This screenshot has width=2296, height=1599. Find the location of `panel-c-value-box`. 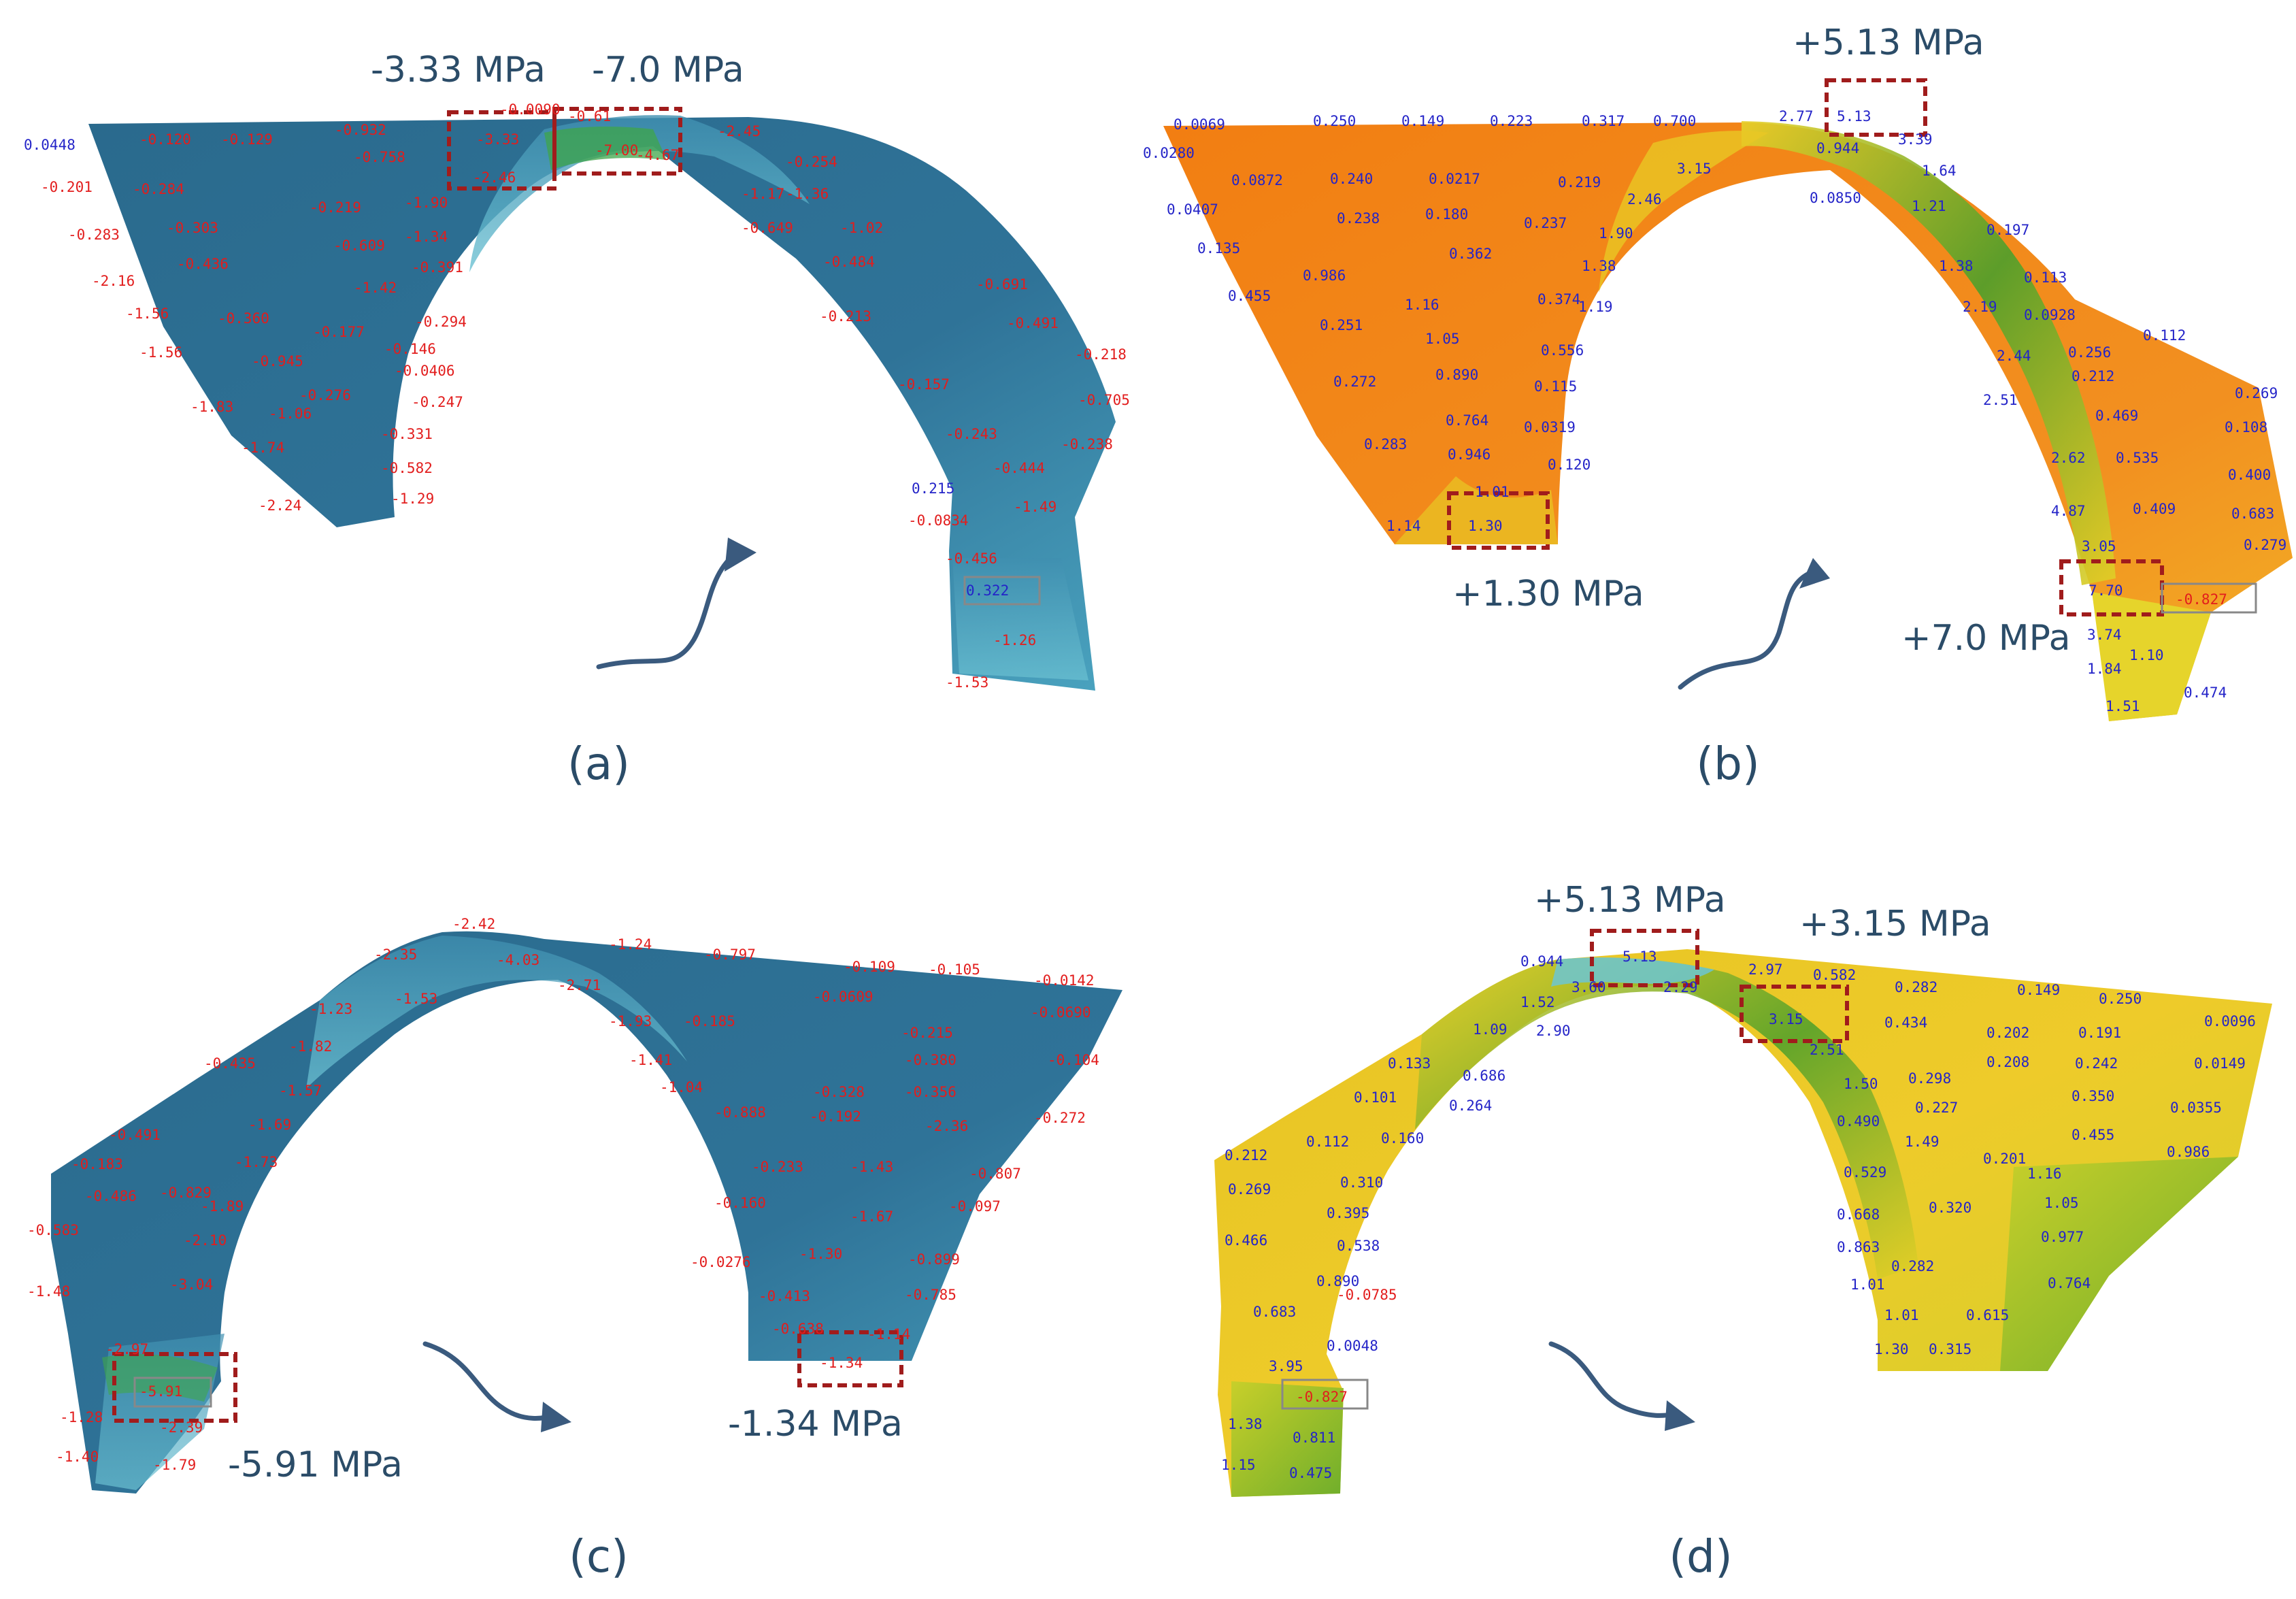

panel-c-value-box is located at coordinates (172, 1392).